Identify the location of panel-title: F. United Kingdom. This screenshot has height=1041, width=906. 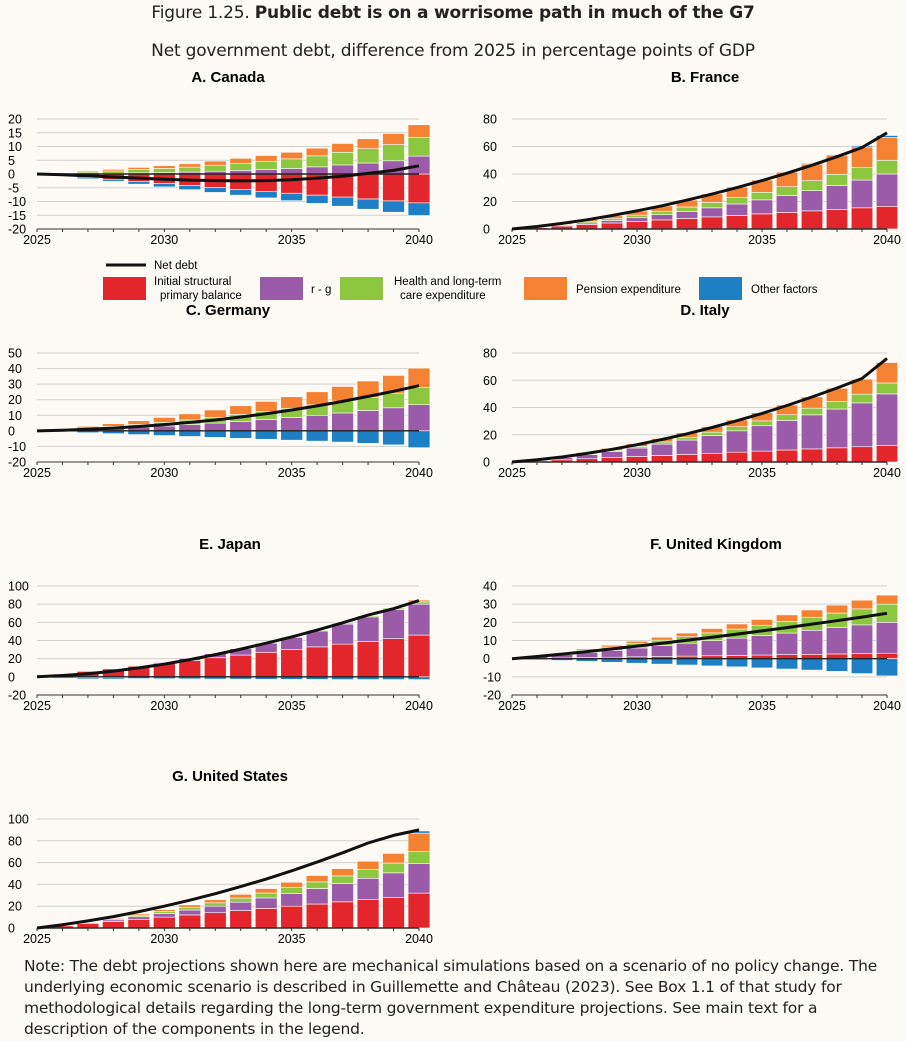
(716, 544).